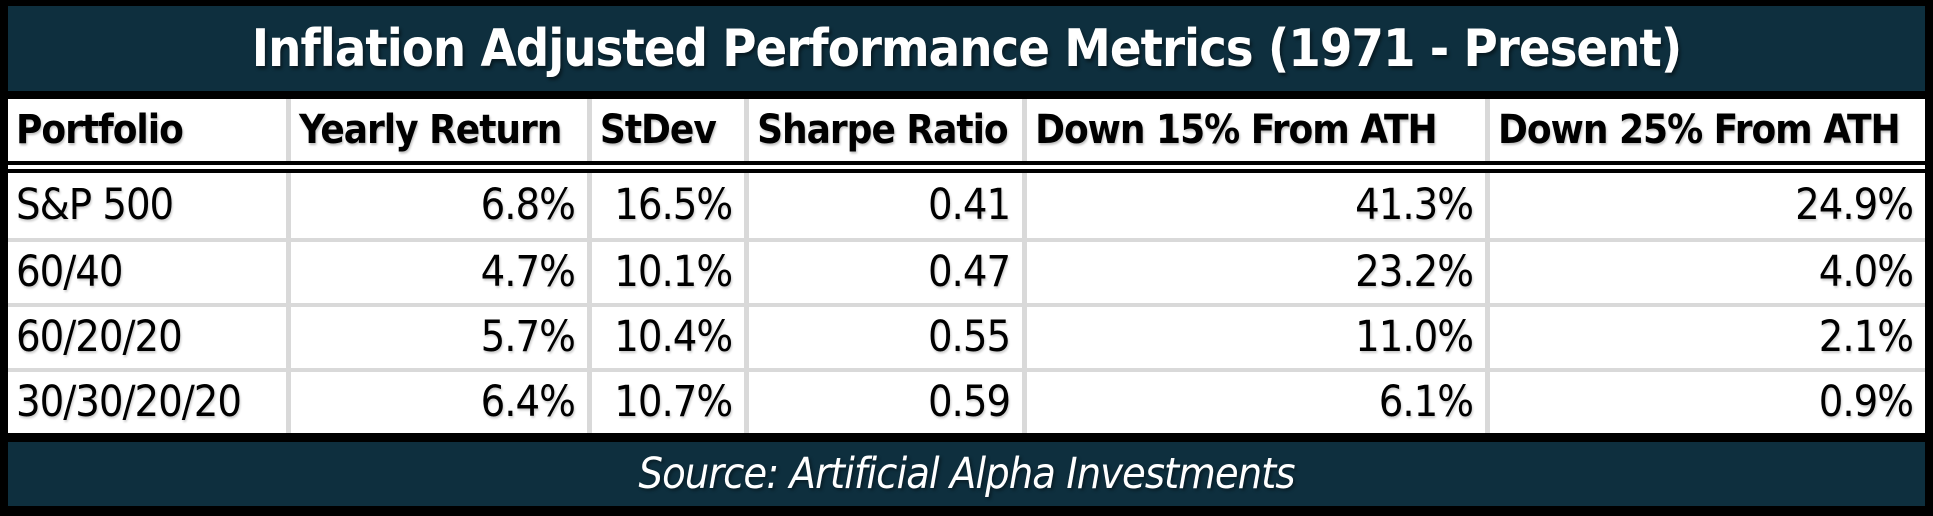 The width and height of the screenshot is (1933, 516). What do you see at coordinates (436, 130) in the screenshot?
I see `column-header-yearly-return: Yearly Return` at bounding box center [436, 130].